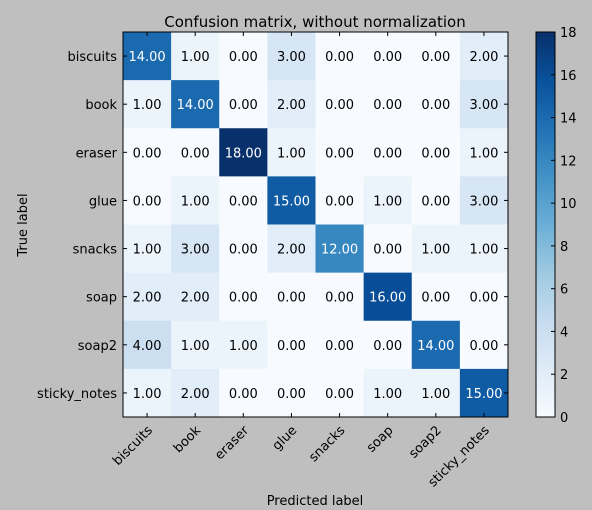 The width and height of the screenshot is (592, 510). Describe the element at coordinates (425, 442) in the screenshot. I see `x-tick-label: soap2` at that location.